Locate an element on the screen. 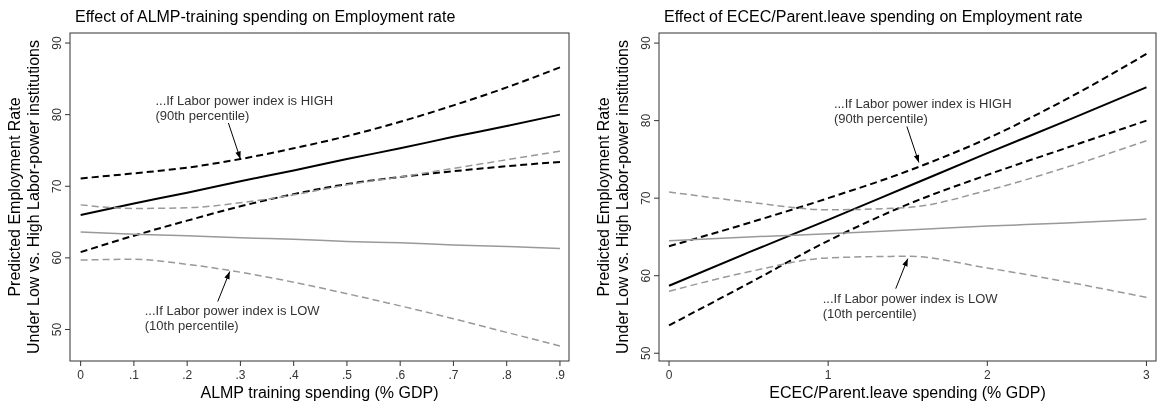 This screenshot has width=1162, height=408. chart-title: Effect of ALMP-training spending on Employment rate is located at coordinates (265, 16).